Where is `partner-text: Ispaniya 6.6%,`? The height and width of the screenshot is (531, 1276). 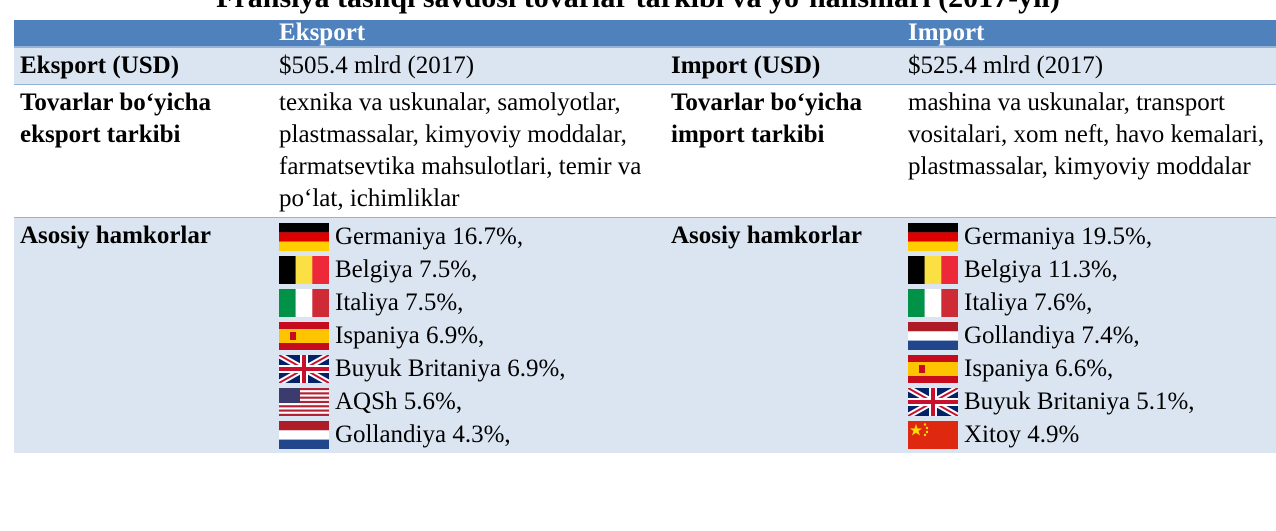 partner-text: Ispaniya 6.6%, is located at coordinates (1039, 368).